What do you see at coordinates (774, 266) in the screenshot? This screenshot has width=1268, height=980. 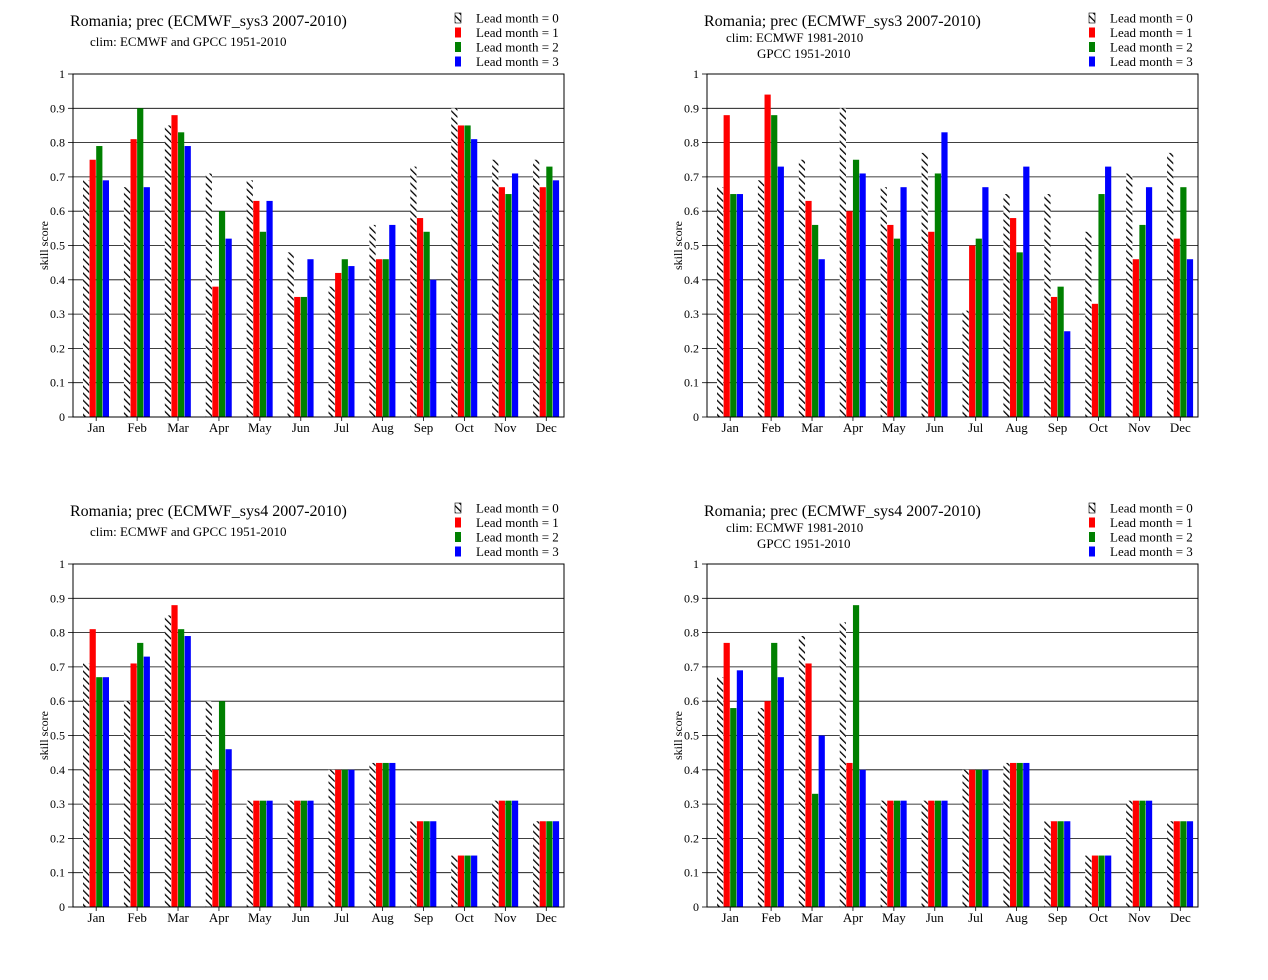 I see `bar-feb-lead2` at bounding box center [774, 266].